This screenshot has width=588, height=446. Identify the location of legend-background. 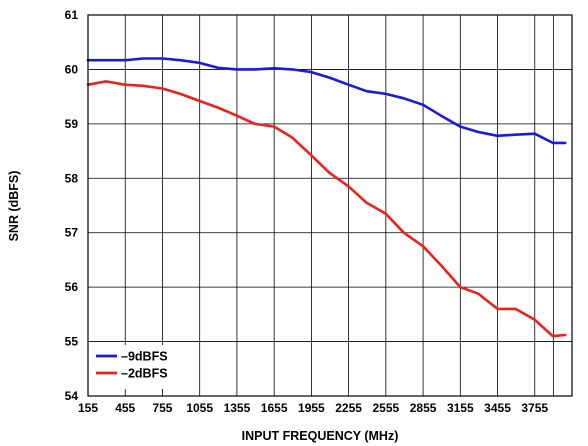
(141, 367).